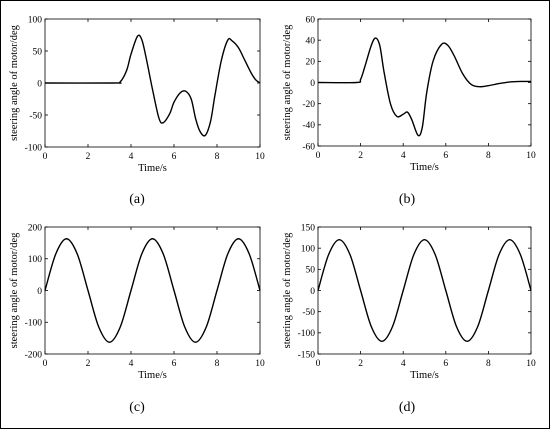 The image size is (550, 429). Describe the element at coordinates (308, 228) in the screenshot. I see `y-tick-label: 150` at that location.